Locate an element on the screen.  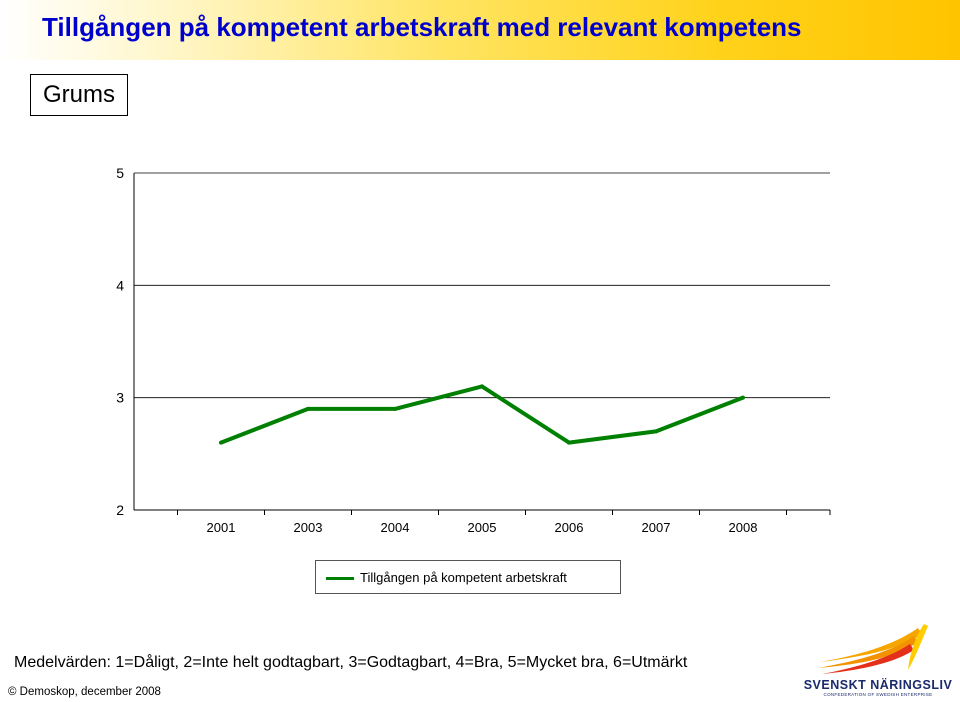
y-tick-label: 5 is located at coordinates (120, 173).